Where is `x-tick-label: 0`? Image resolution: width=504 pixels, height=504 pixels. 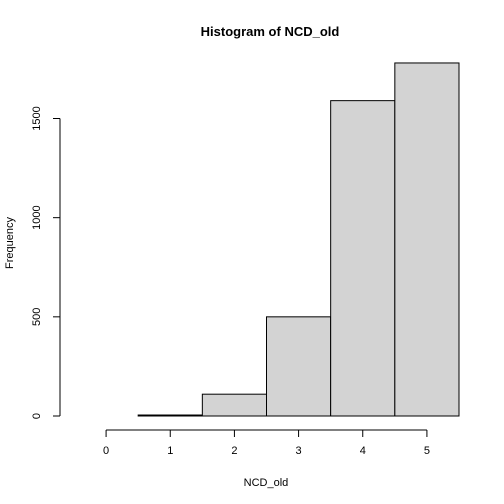 x-tick-label: 0 is located at coordinates (106, 451).